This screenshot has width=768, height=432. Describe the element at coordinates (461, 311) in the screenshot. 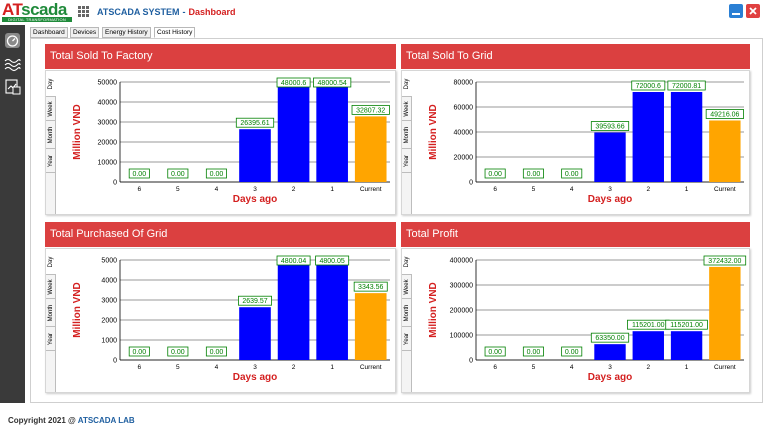

I see `y-tick-label: 200000` at that location.